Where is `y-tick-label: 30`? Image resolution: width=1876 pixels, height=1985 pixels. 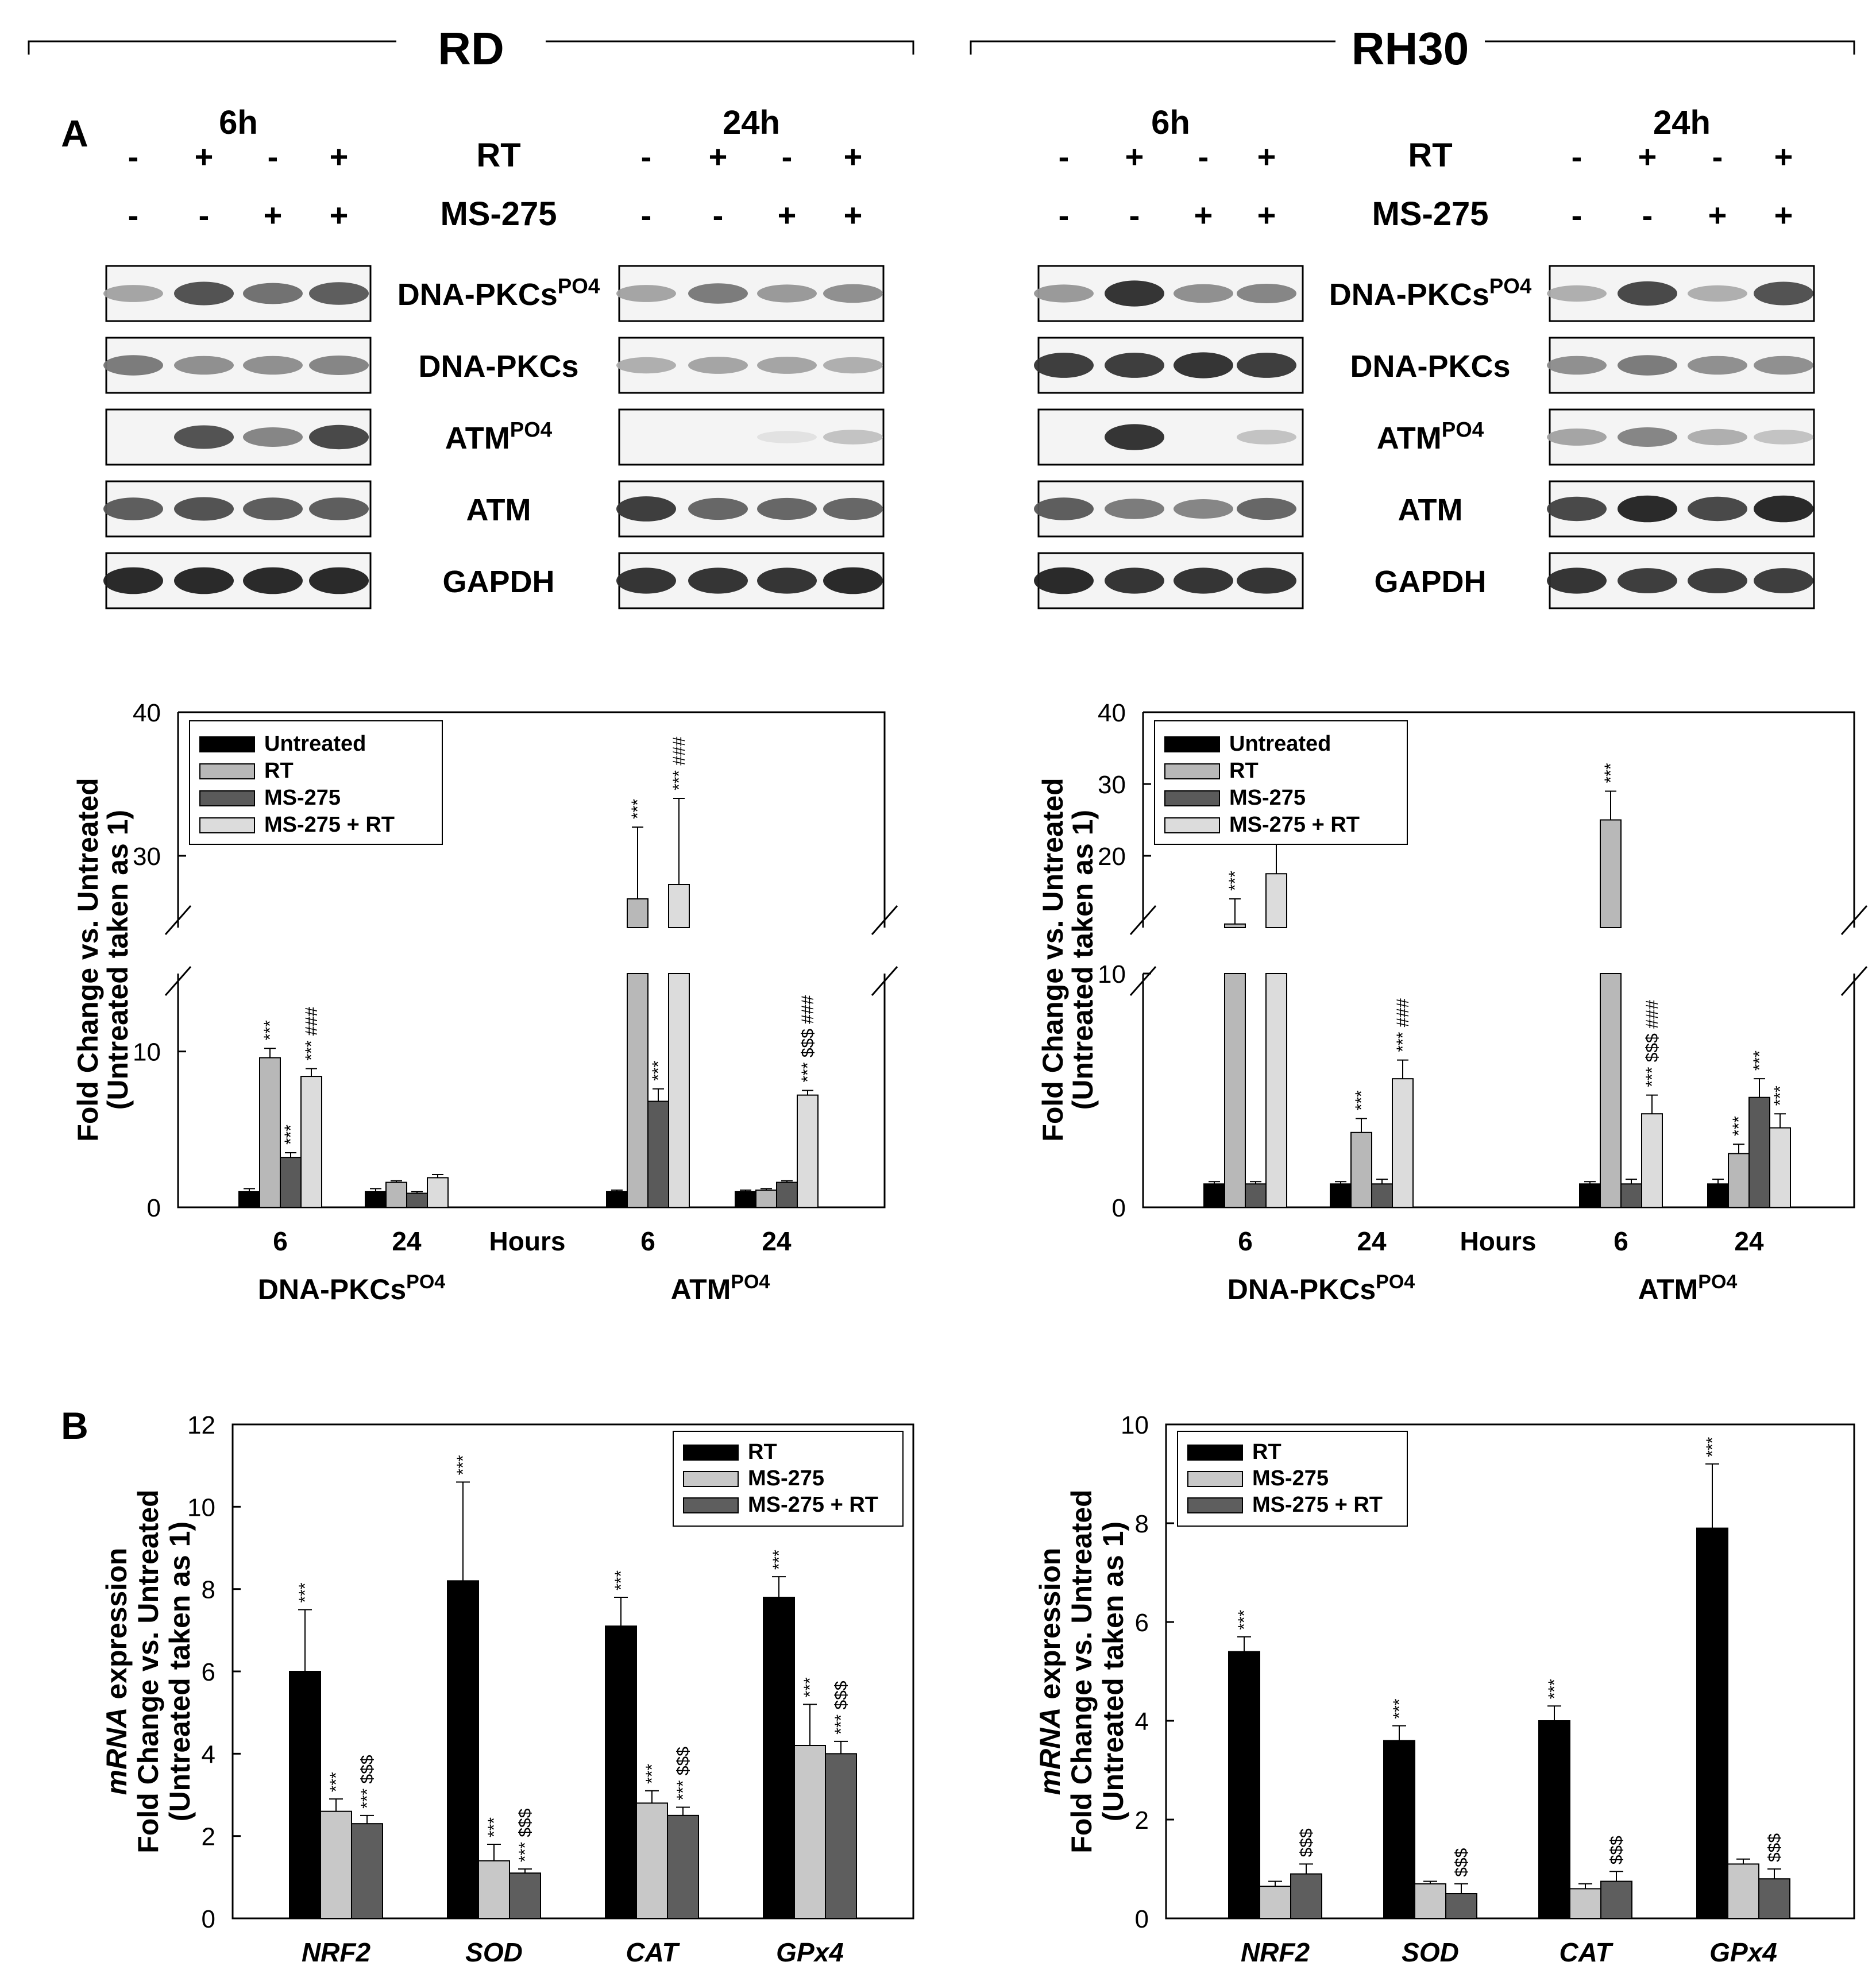 y-tick-label: 30 is located at coordinates (147, 857).